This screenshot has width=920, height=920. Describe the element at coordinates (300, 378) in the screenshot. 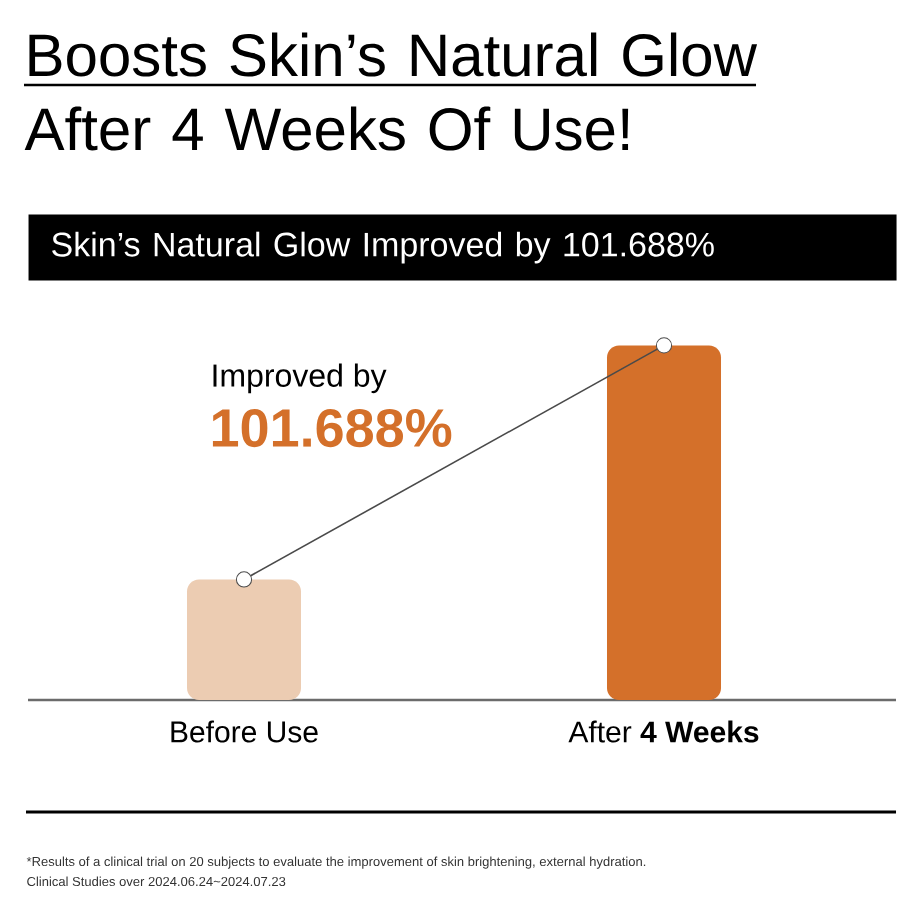

I see `annotation: Improved by` at that location.